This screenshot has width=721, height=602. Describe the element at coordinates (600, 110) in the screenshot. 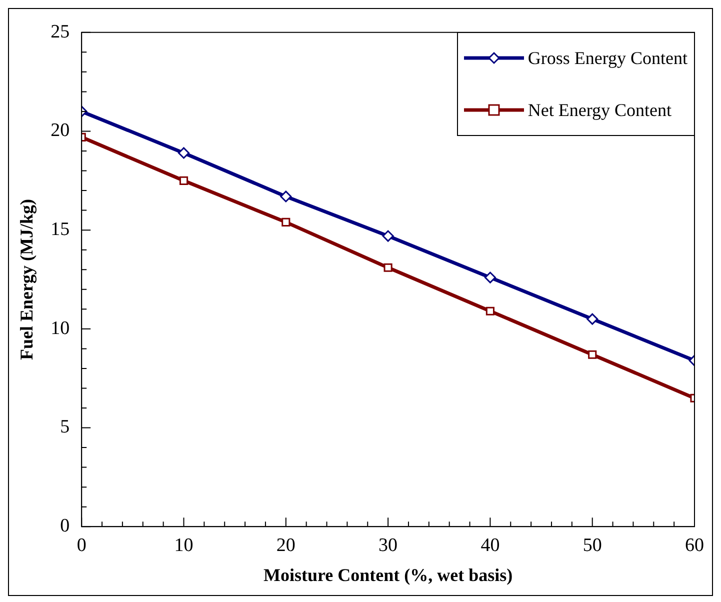

I see `legend-label: Net Energy Content` at that location.